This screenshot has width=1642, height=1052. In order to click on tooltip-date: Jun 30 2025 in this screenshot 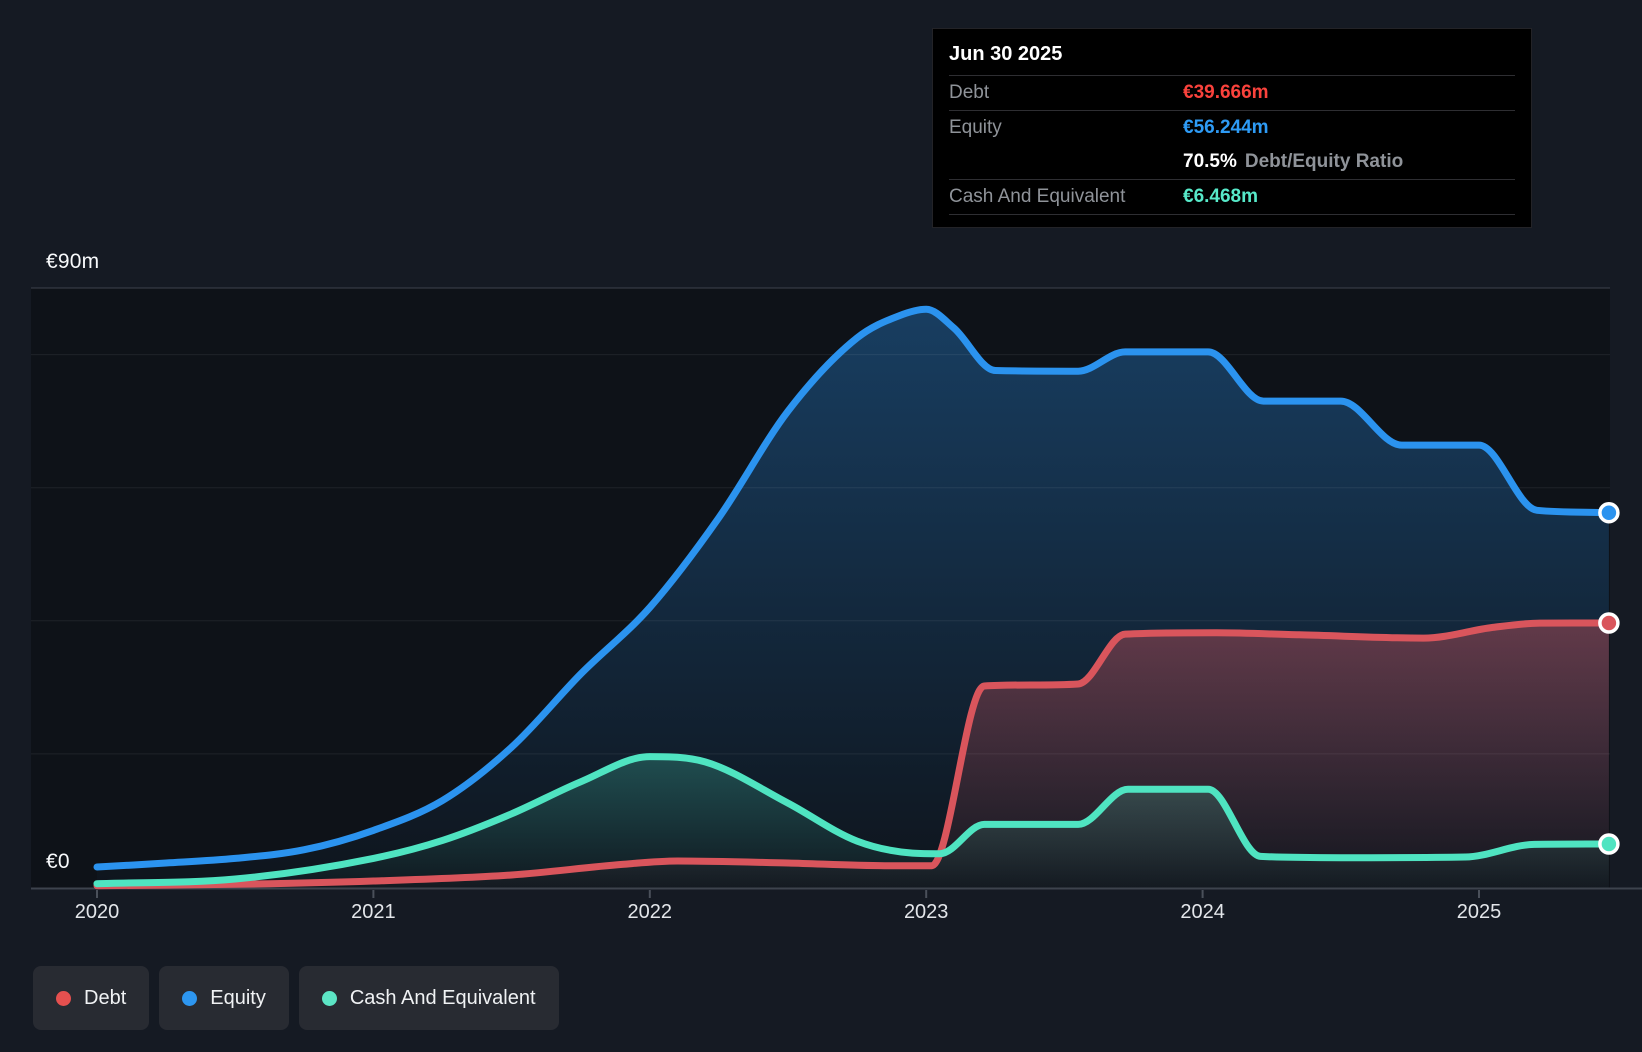, I will do `click(1232, 52)`.